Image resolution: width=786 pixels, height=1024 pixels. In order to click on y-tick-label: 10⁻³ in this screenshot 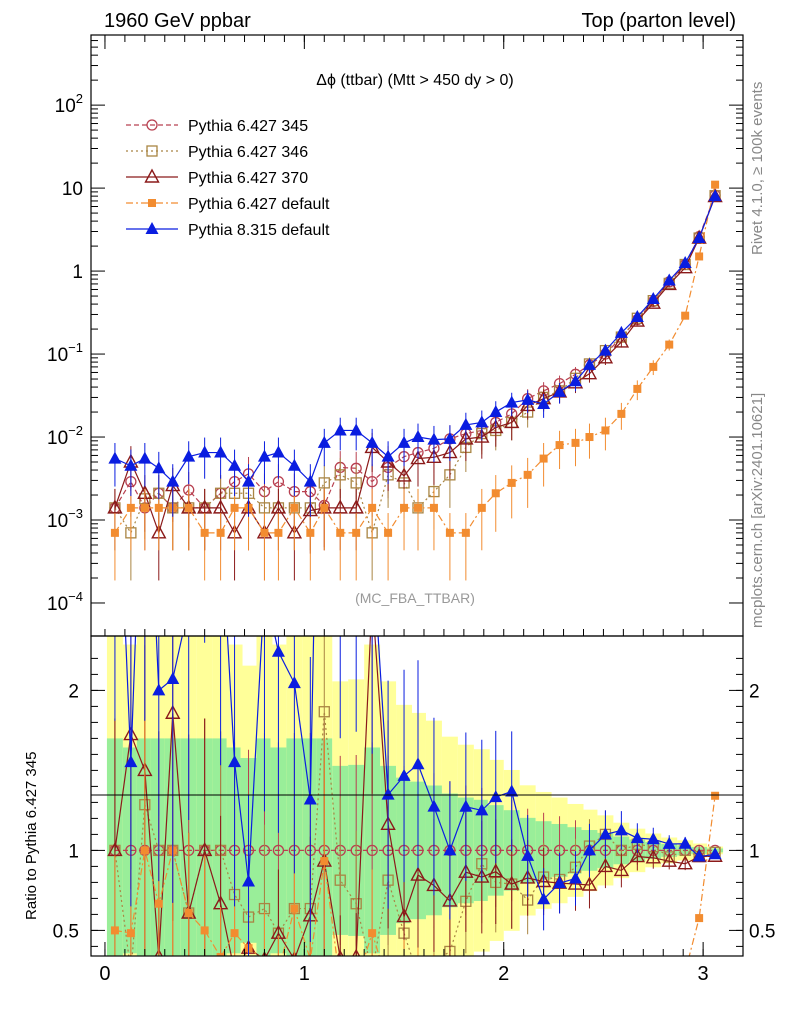, I will do `click(65, 519)`.